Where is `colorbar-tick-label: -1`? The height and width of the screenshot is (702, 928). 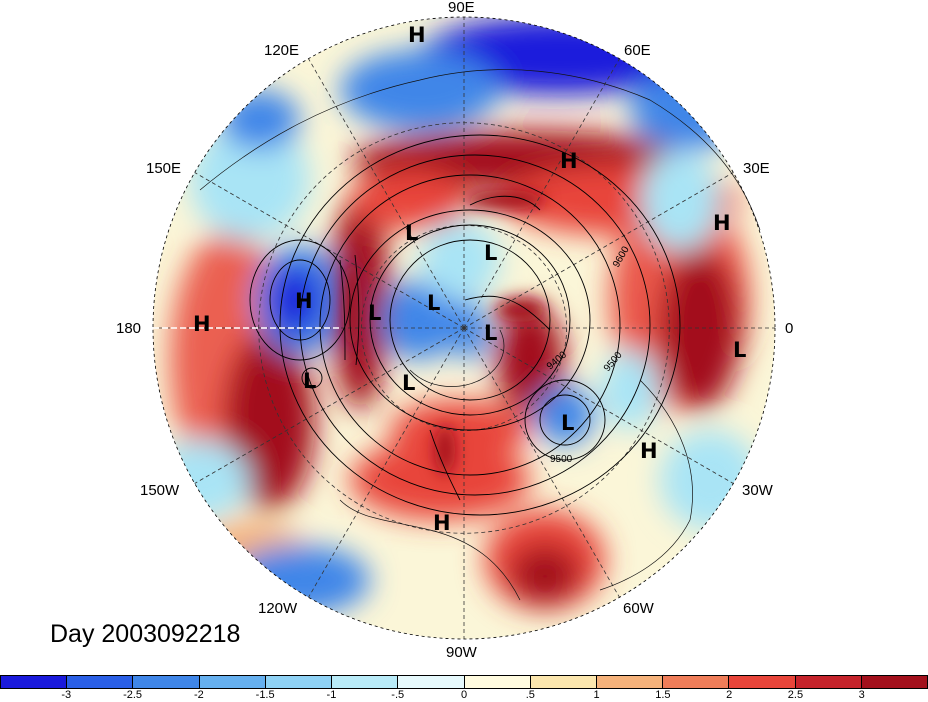 colorbar-tick-label: -1 is located at coordinates (331, 695).